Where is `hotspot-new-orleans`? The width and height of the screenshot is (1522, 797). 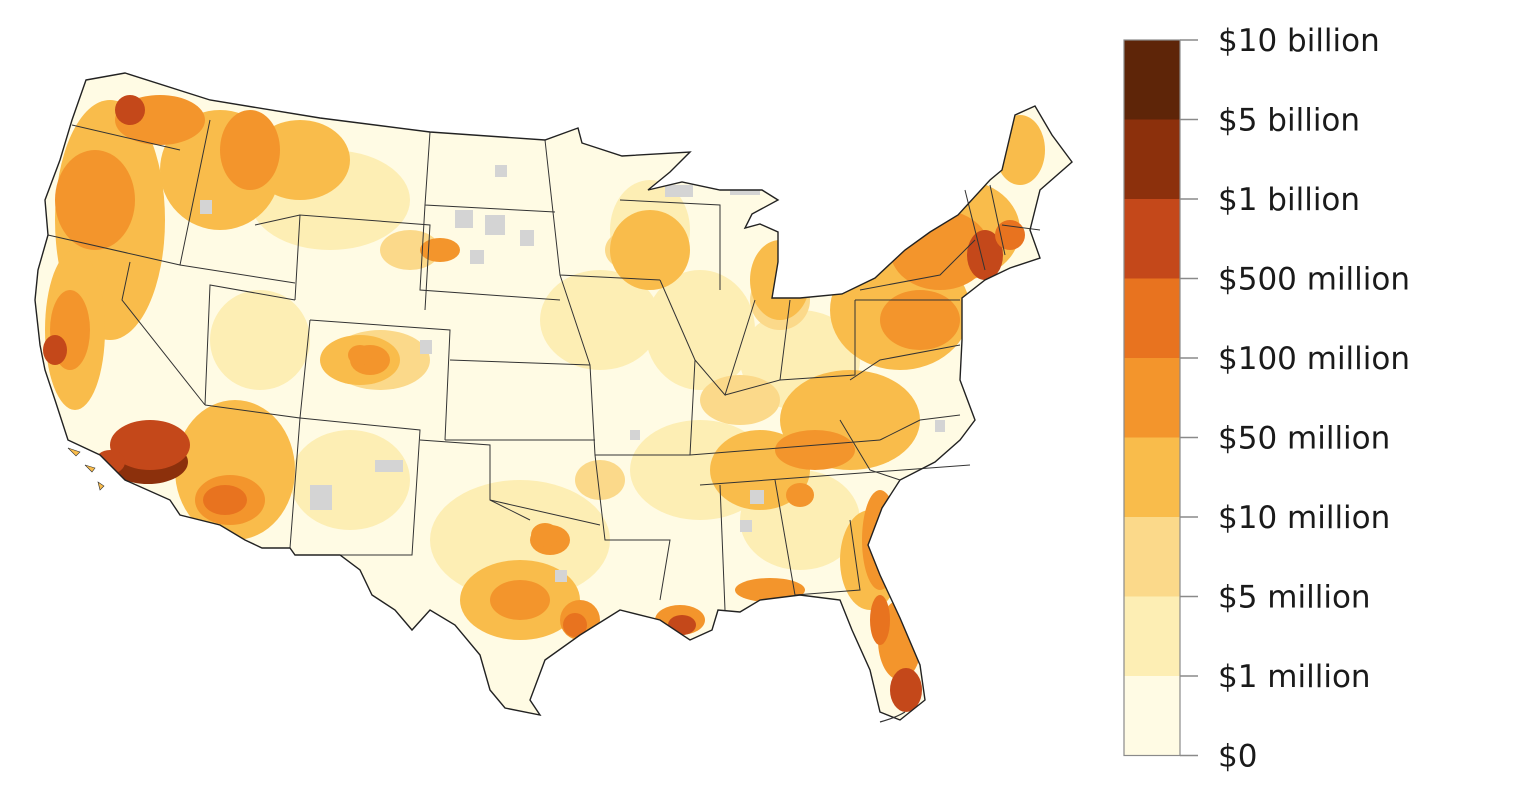
hotspot-new-orleans is located at coordinates (682, 625).